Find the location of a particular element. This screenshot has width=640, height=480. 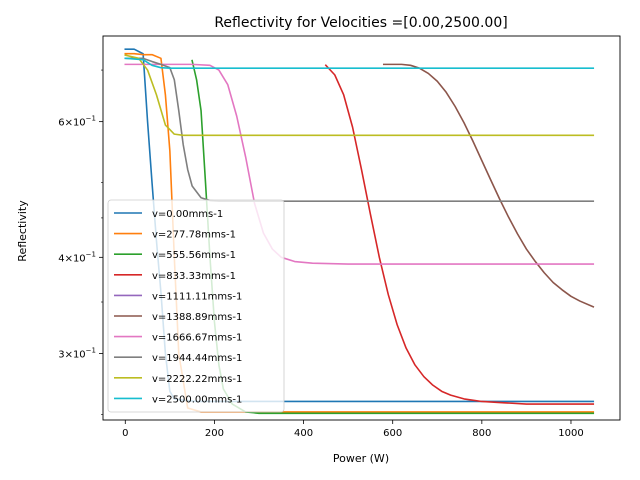

legend-label-2: v=555.56mms-1 is located at coordinates (194, 255).